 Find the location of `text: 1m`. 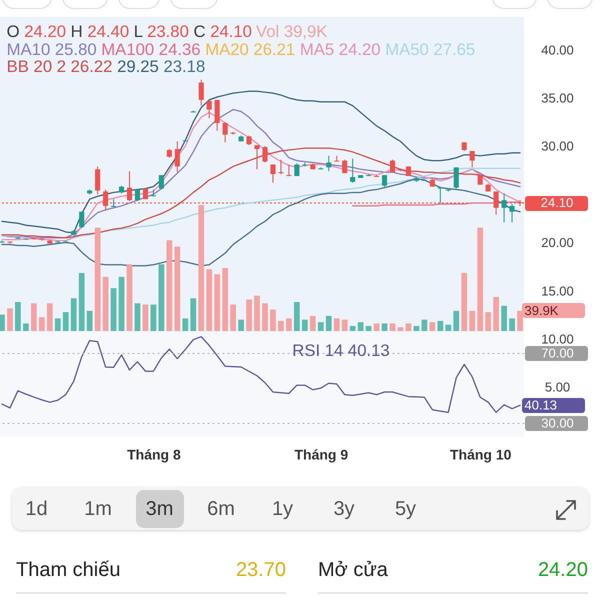

text: 1m is located at coordinates (98, 509).